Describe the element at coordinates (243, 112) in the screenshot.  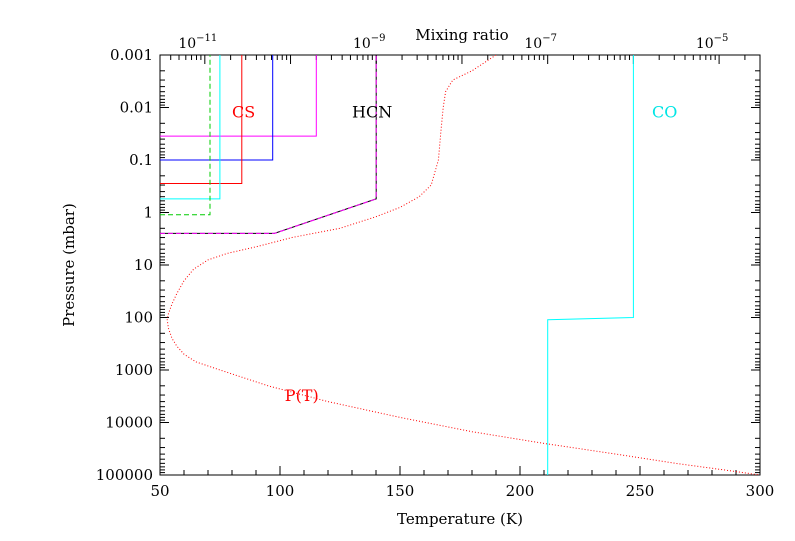
I see `annotation-label: CS` at that location.